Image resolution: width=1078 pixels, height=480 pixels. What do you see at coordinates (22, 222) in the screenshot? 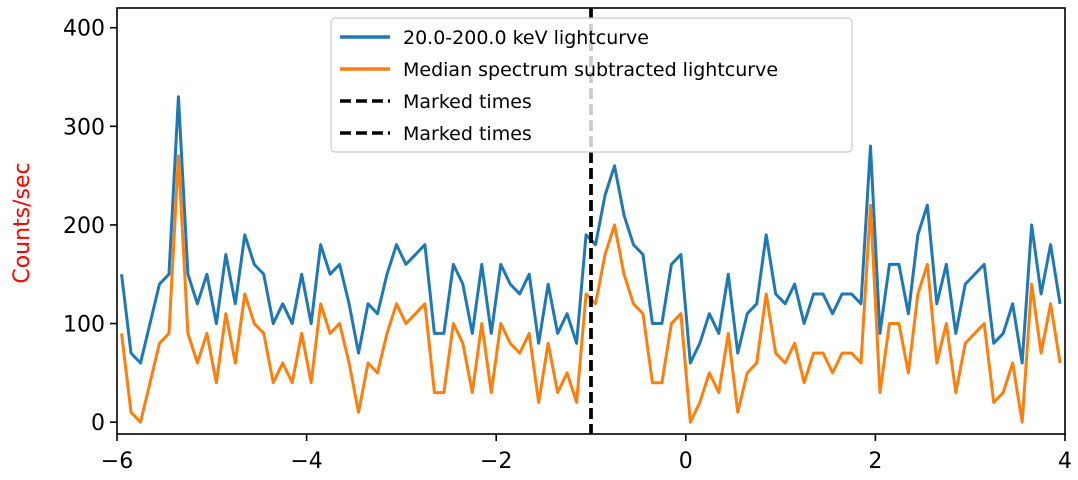
I see `y-axis-label: Counts/sec` at bounding box center [22, 222].